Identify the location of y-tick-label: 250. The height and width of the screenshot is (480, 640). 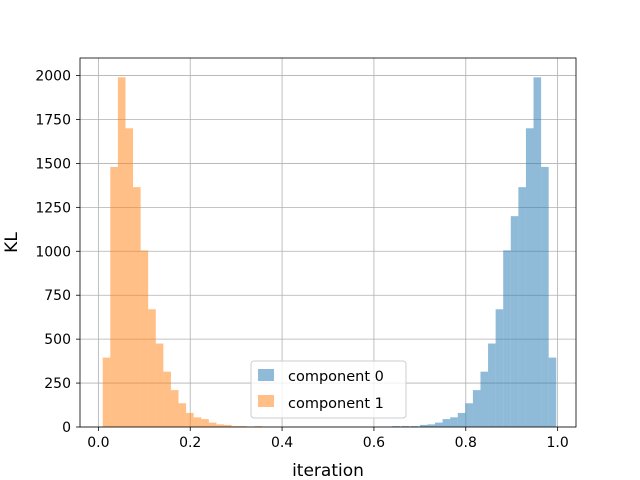
(57, 384).